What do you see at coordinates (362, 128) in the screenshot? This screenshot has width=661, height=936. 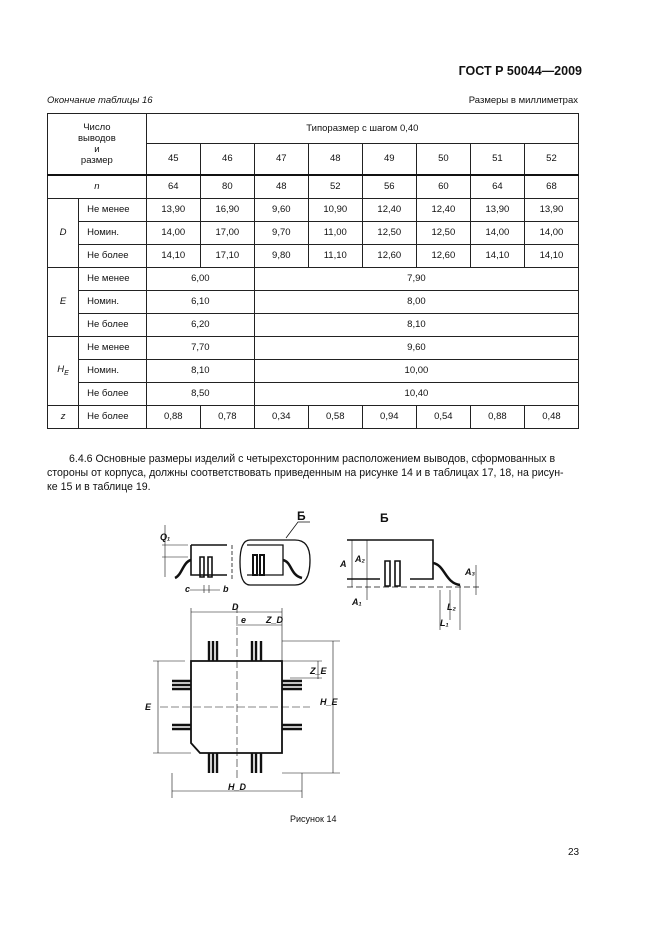 I see `group-header: Типоразмер с шагом 0,40` at bounding box center [362, 128].